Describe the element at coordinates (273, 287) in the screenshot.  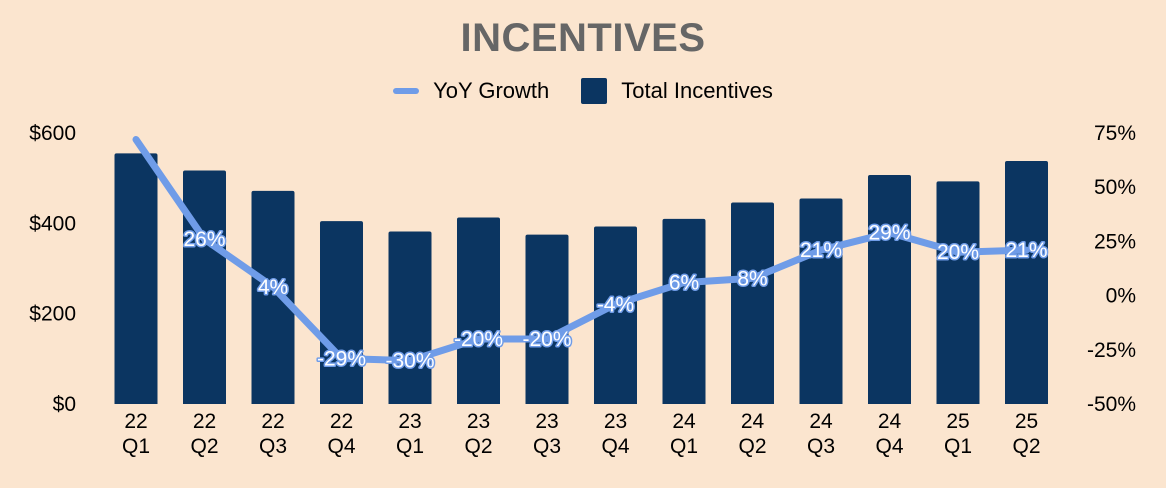
I see `data-label-yoy-growth: 4%` at that location.